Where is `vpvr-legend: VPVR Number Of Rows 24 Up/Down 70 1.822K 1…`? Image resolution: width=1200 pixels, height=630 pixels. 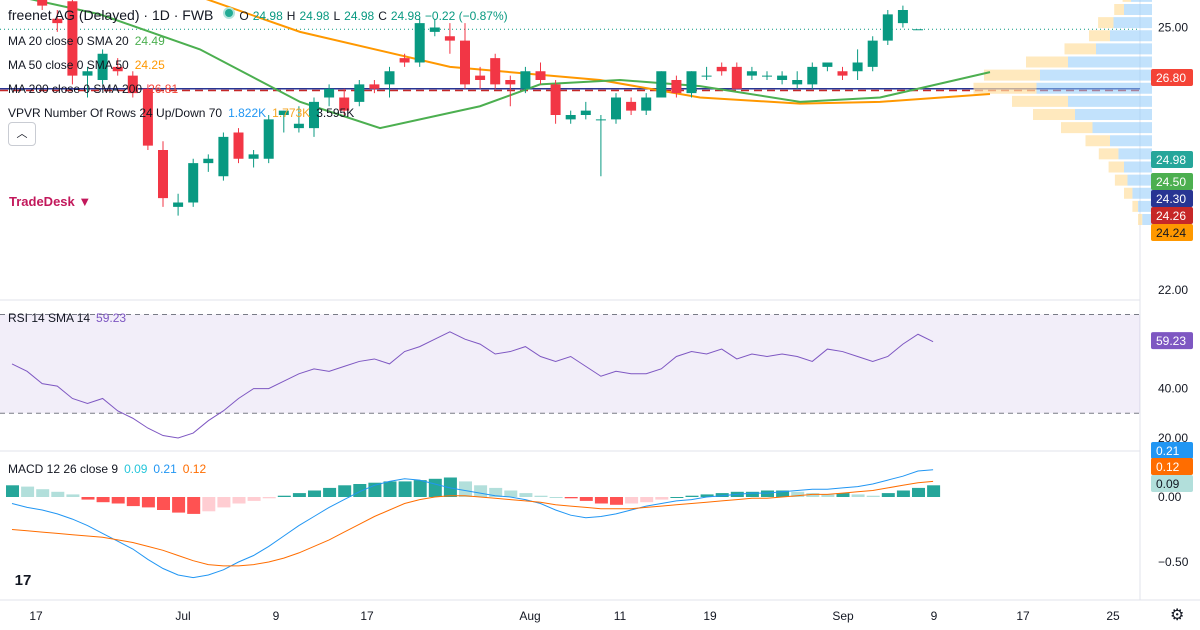 vpvr-legend: VPVR Number Of Rows 24 Up/Down 70 1.822K 1… is located at coordinates (184, 113).